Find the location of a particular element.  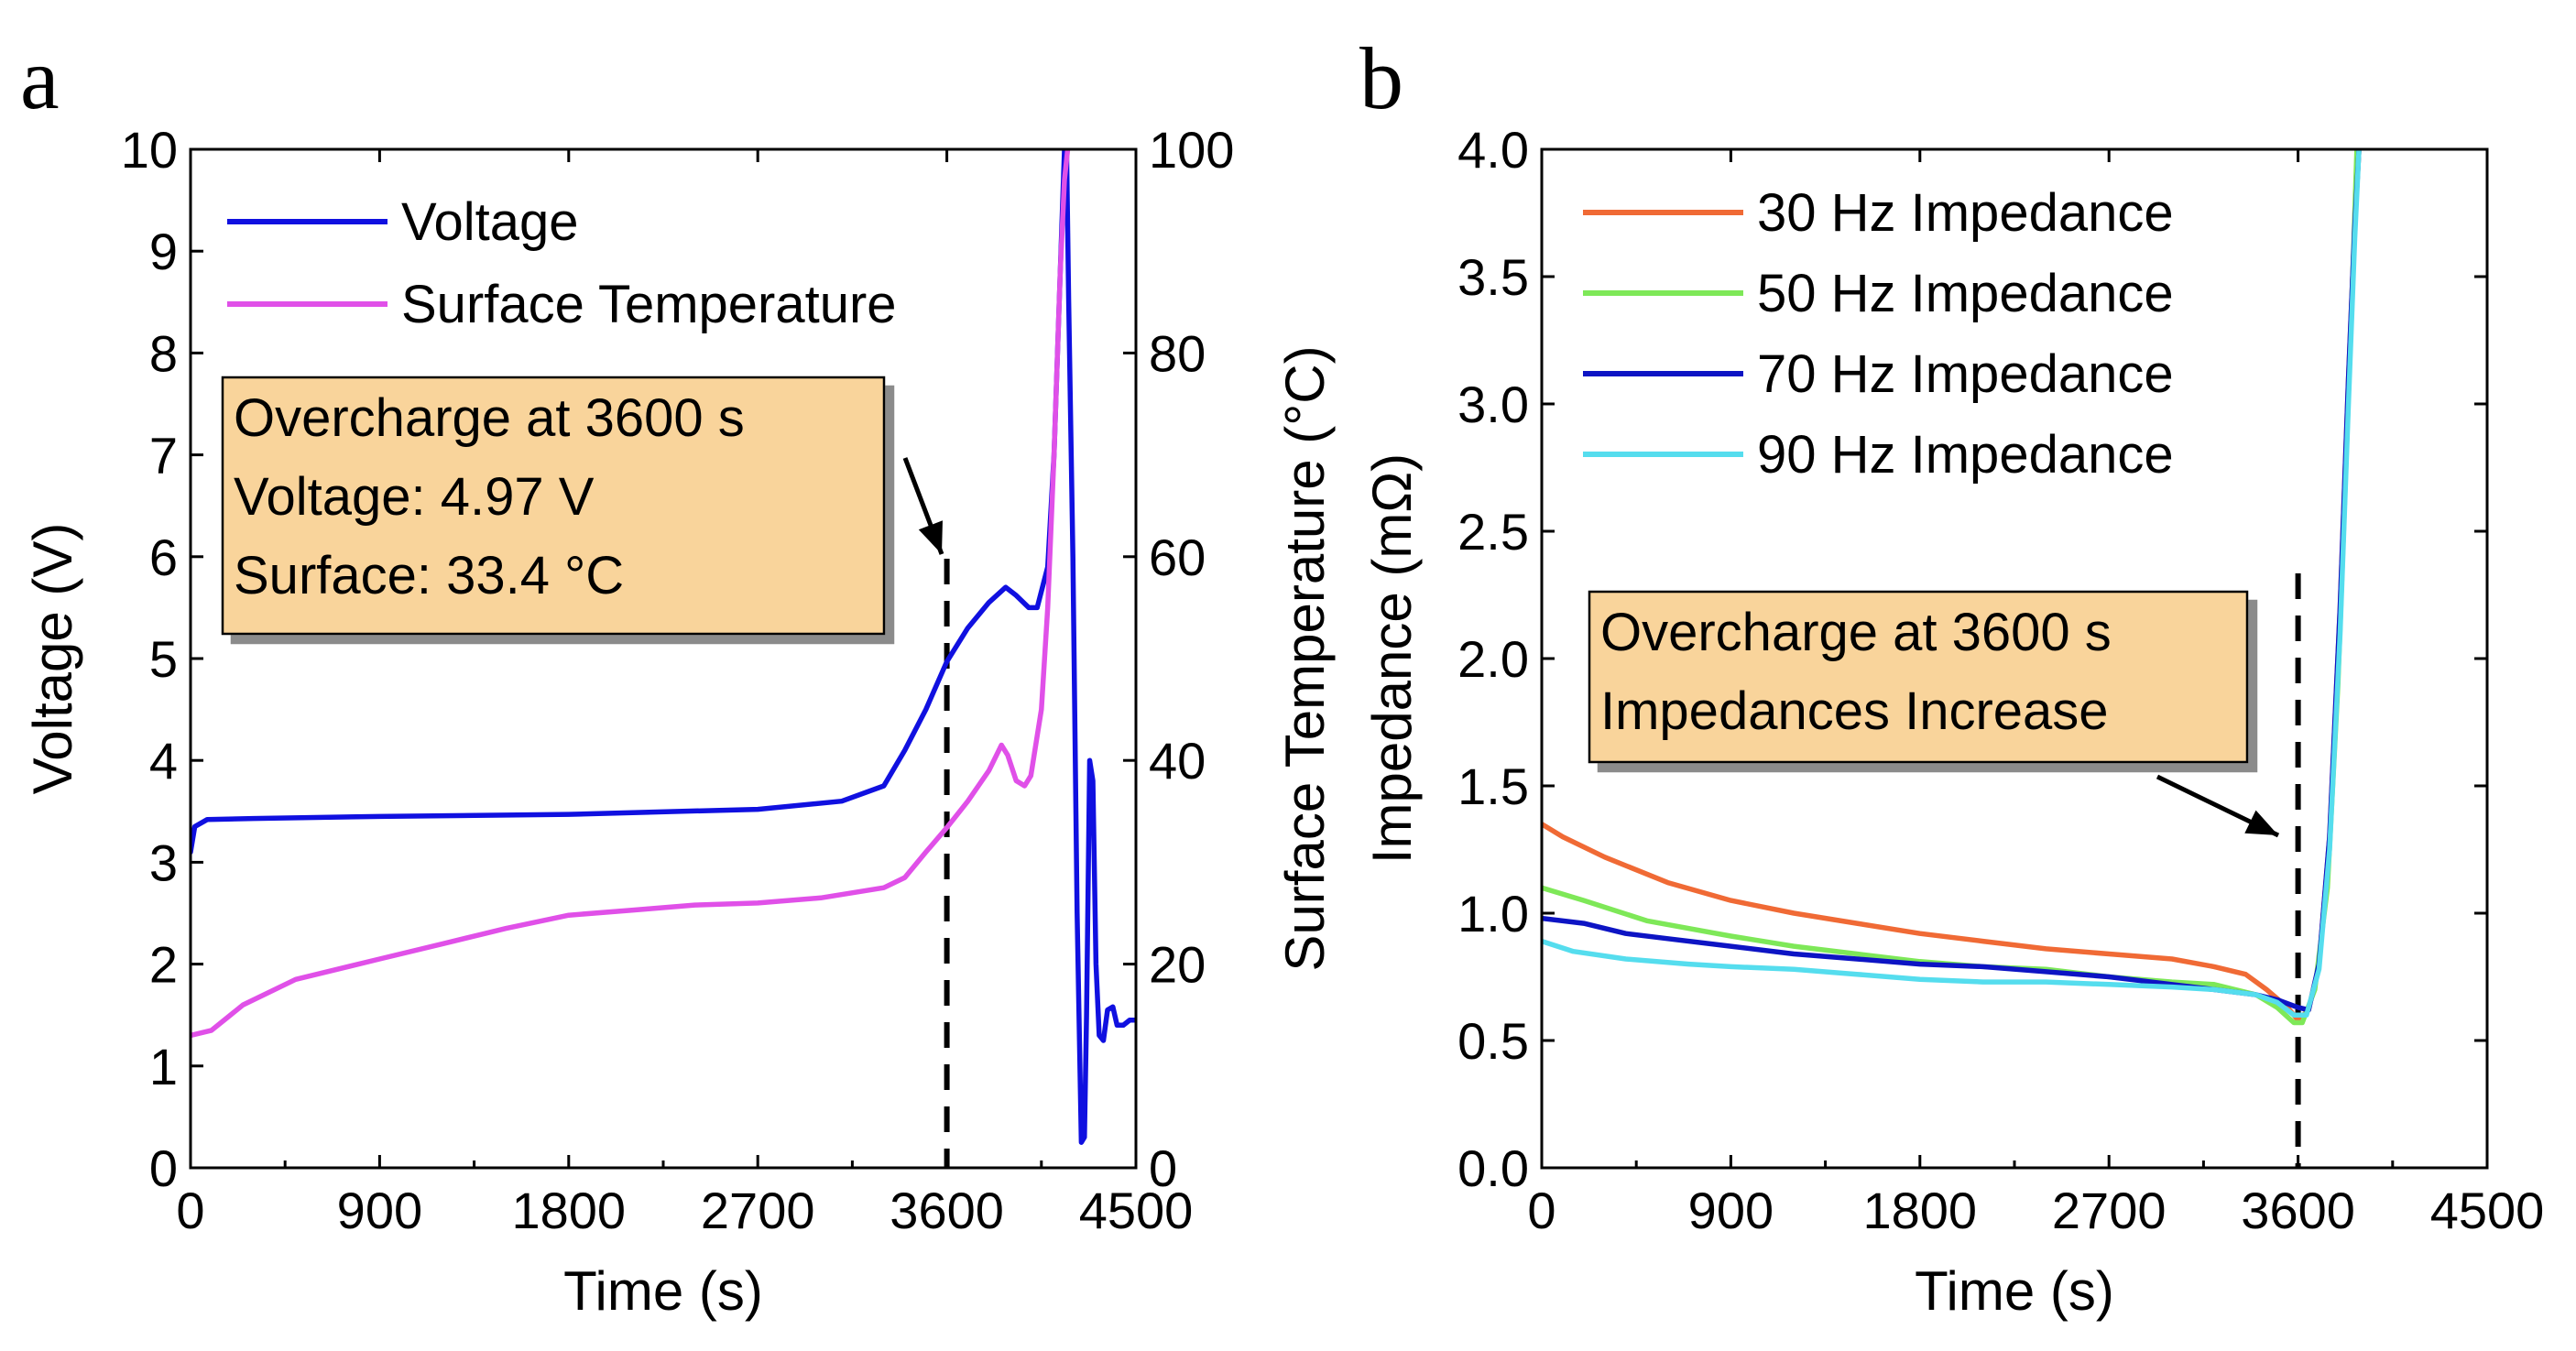

panel-a-x-tick-label: 1800 is located at coordinates (569, 1210).